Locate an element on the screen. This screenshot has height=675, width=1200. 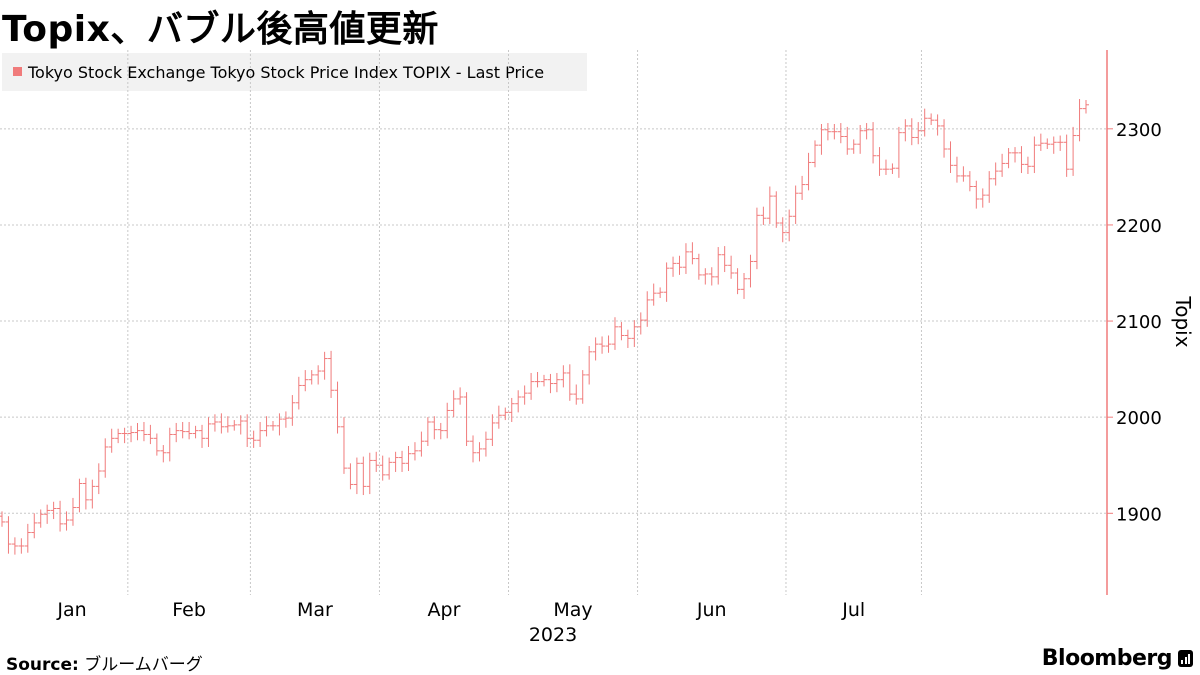
y-tick-label: 2200 is located at coordinates (1139, 226).